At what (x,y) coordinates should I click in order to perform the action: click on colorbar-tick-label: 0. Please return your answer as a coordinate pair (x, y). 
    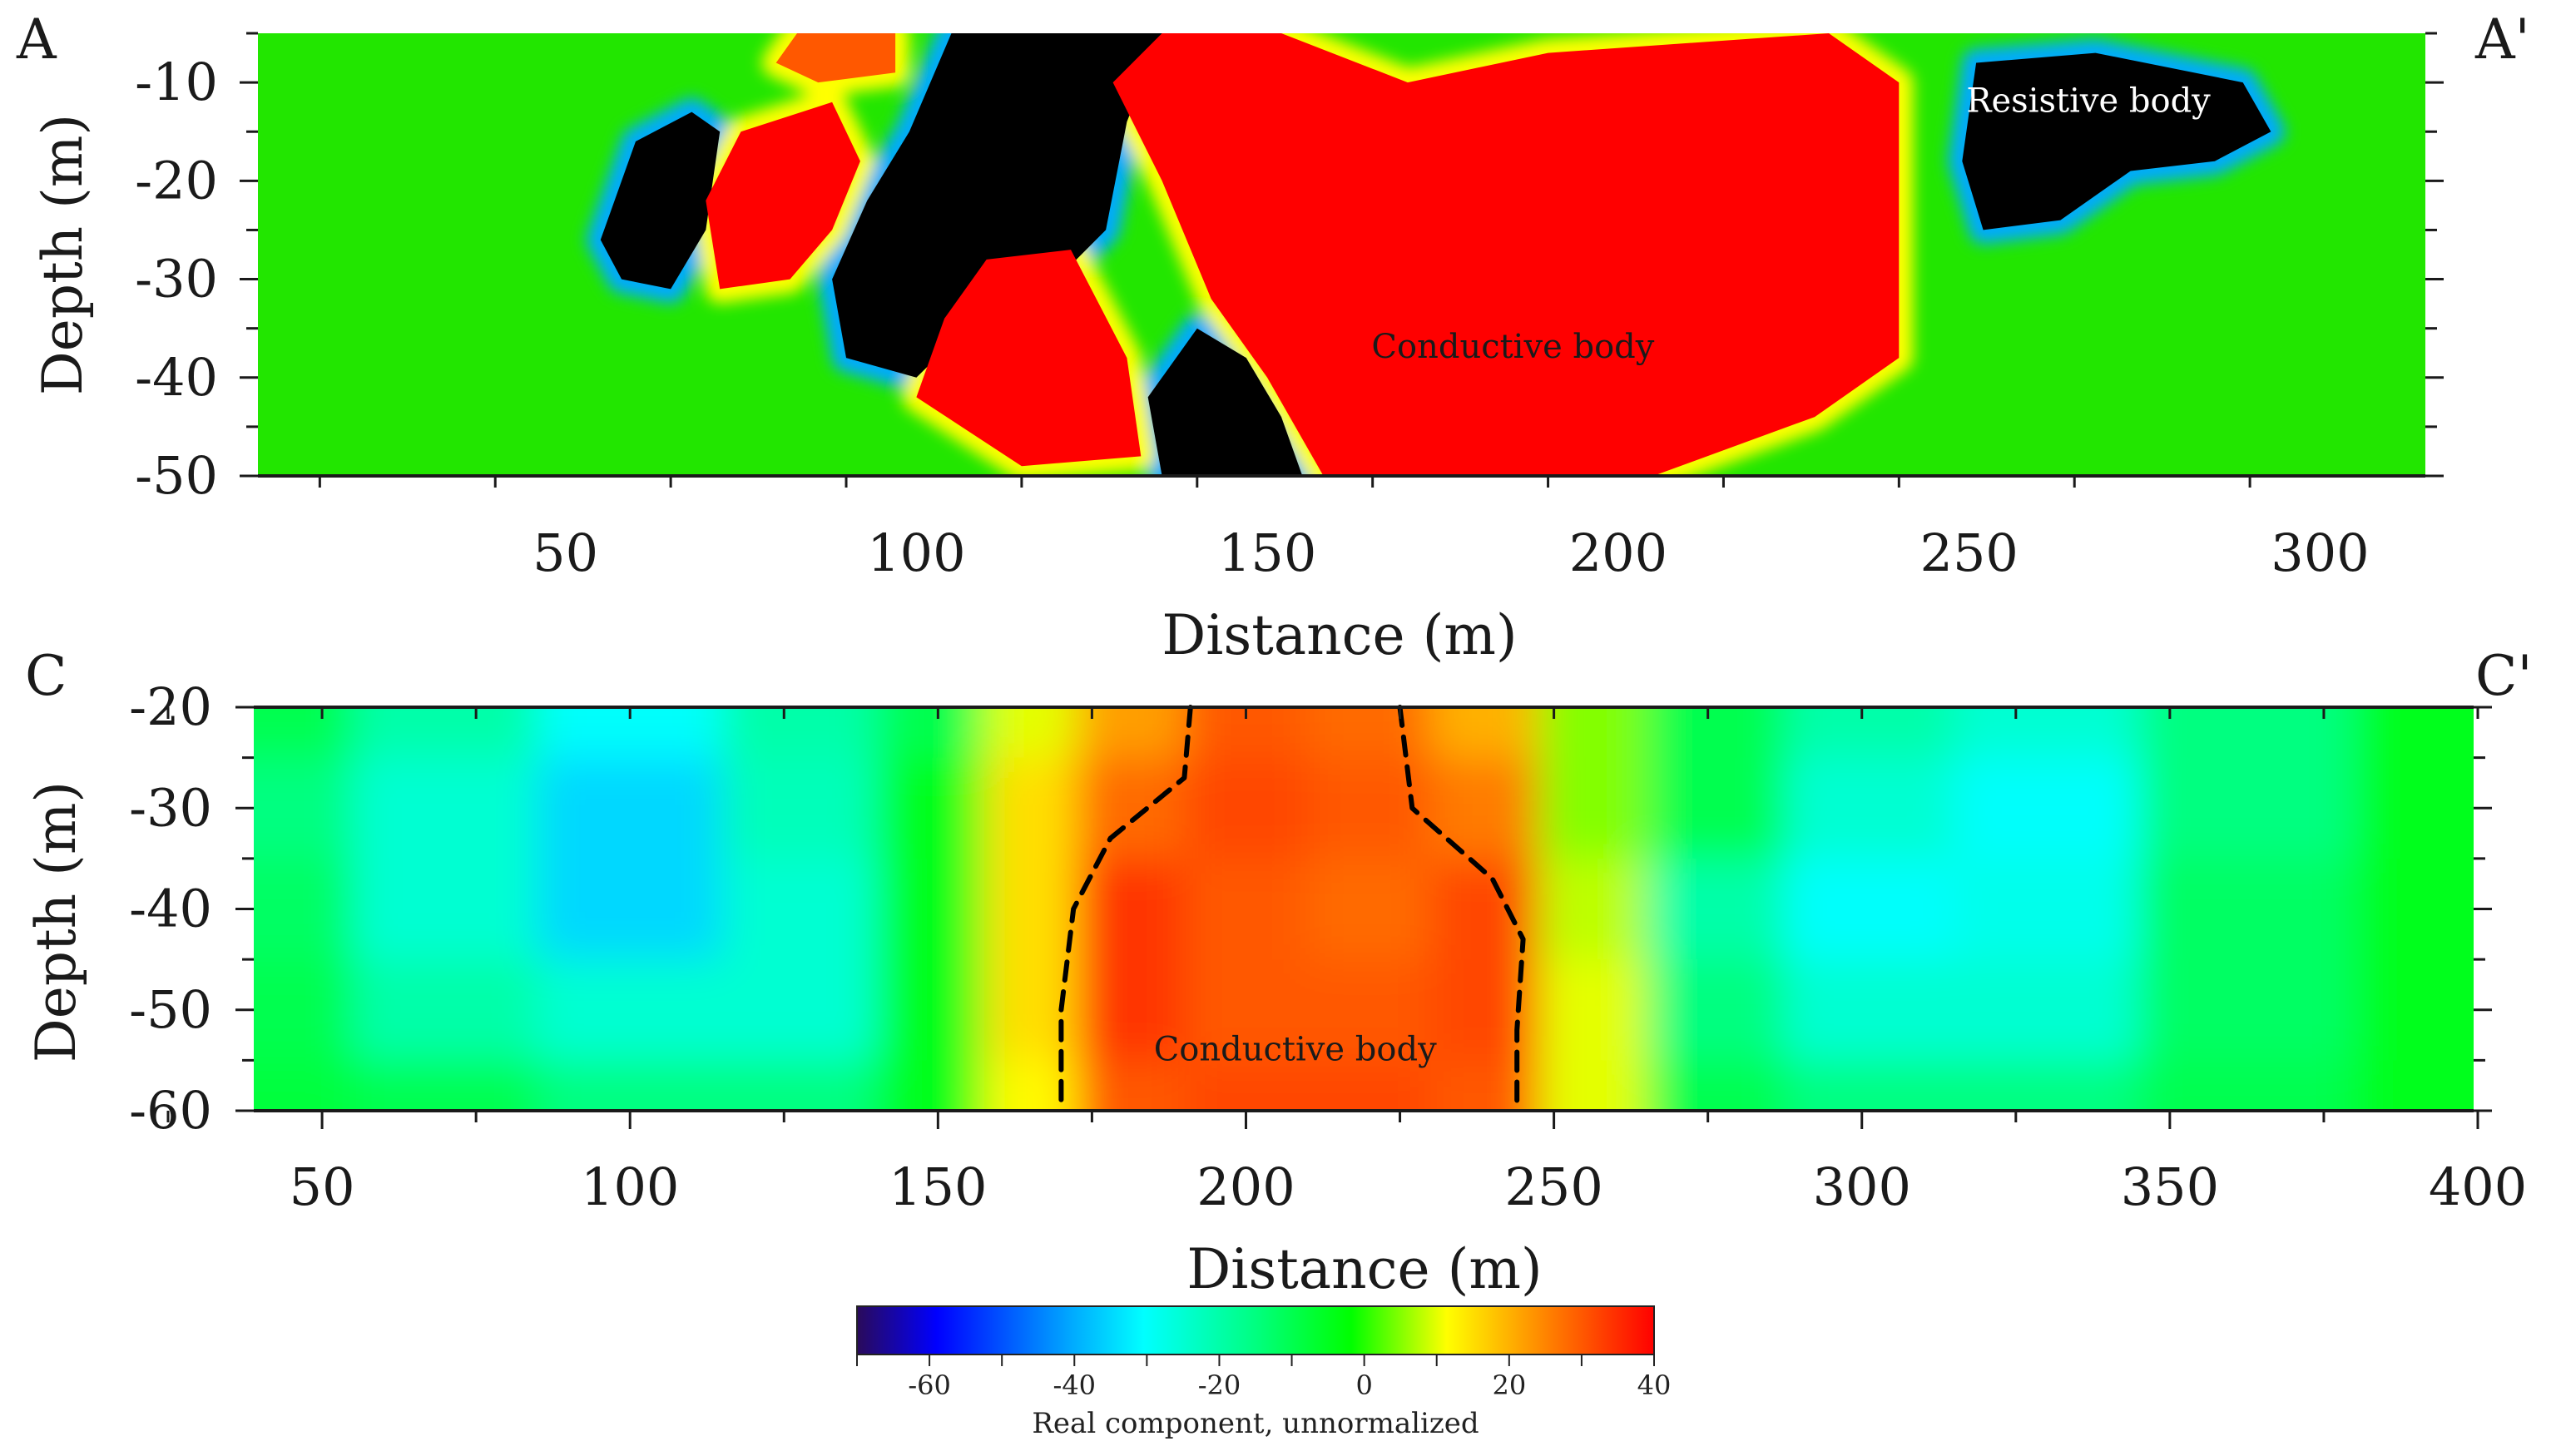
    Looking at the image, I should click on (1363, 1385).